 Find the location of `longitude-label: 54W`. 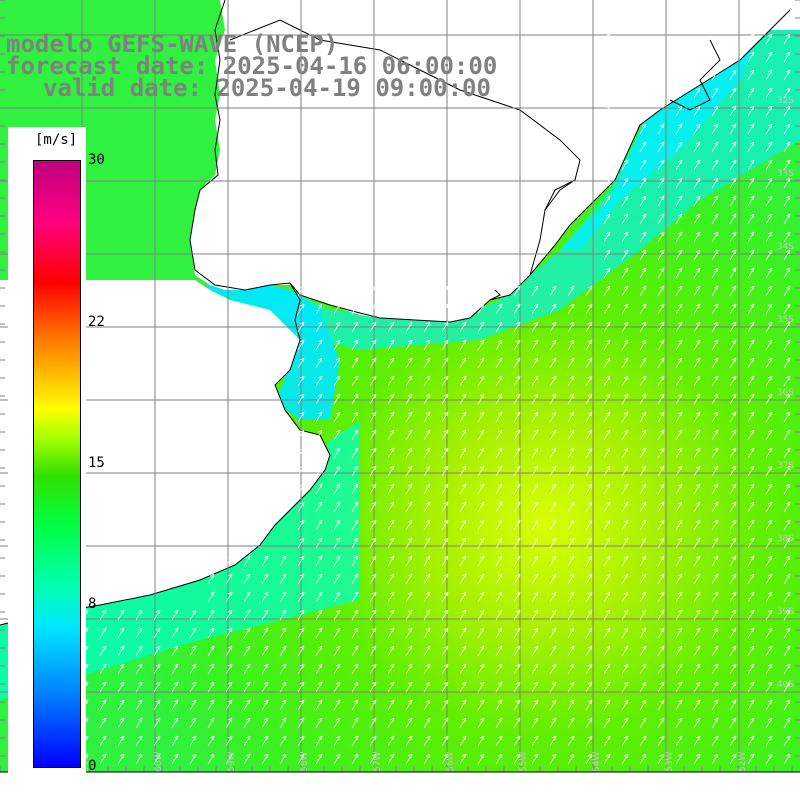

longitude-label: 54W is located at coordinates (597, 761).